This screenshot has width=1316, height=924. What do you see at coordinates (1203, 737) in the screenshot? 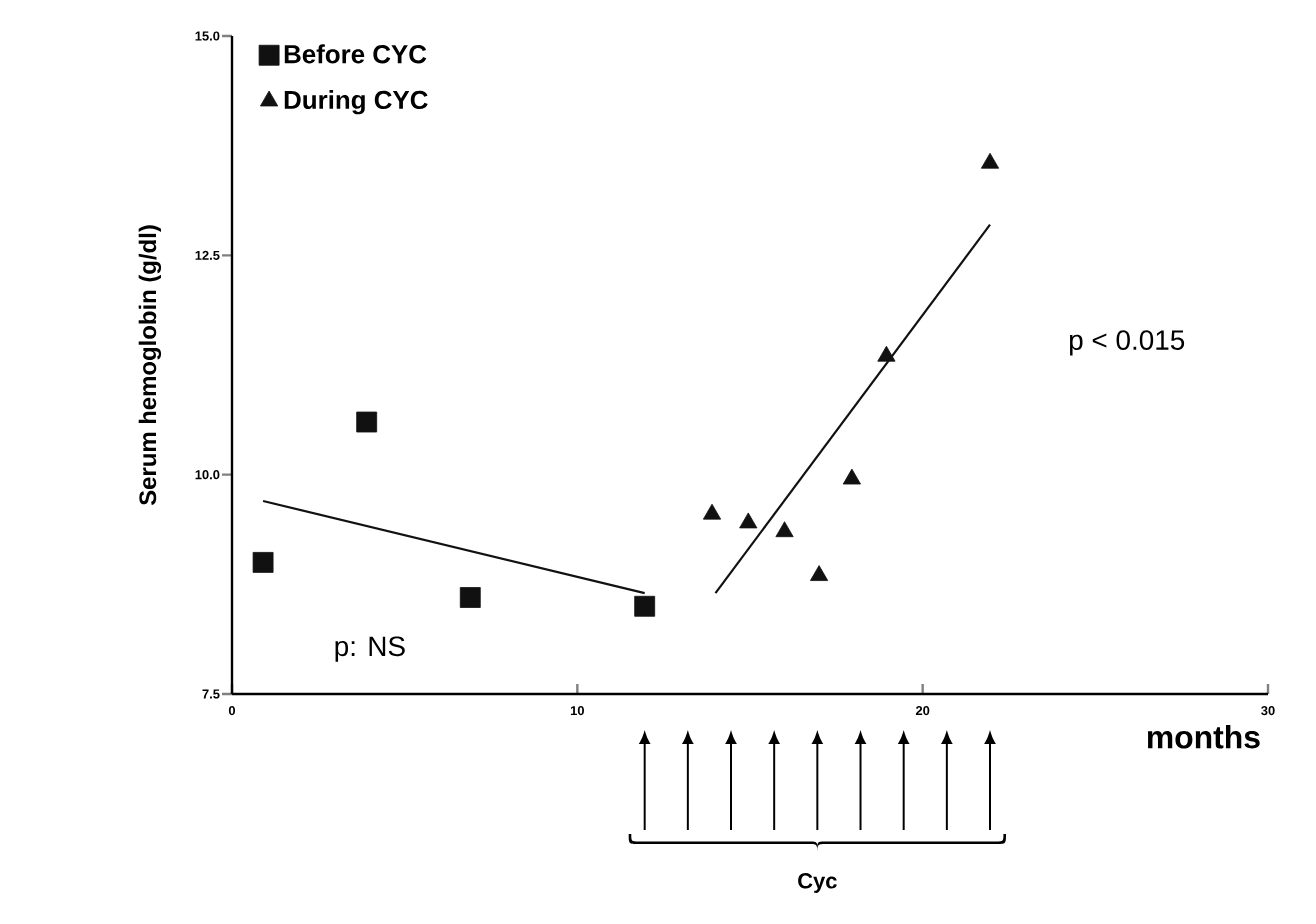
I see `x-axis-title: months` at bounding box center [1203, 737].